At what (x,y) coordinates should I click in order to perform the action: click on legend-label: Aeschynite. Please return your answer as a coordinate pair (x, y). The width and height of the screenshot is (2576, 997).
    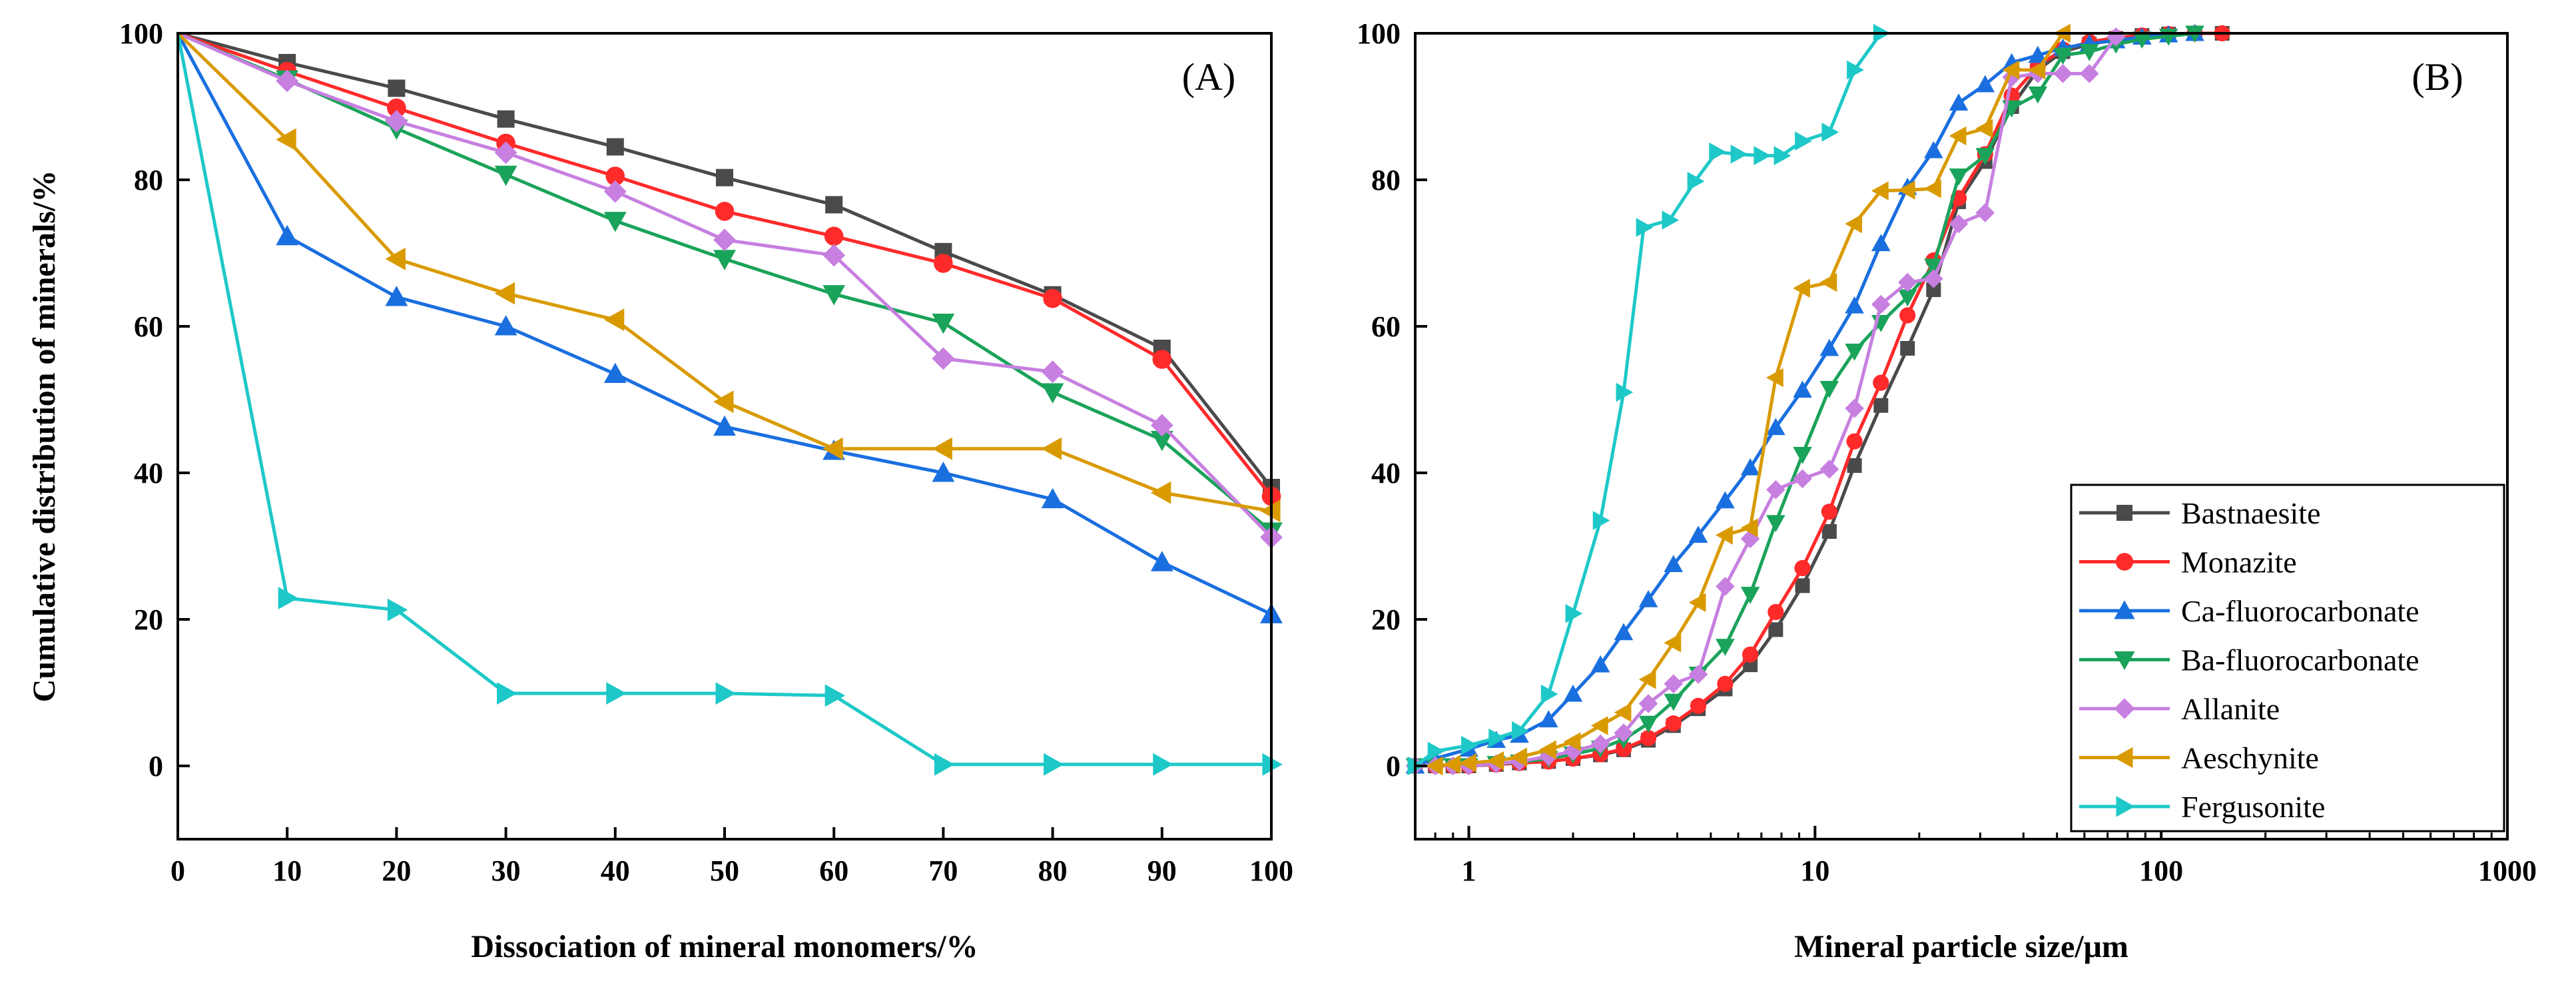
    Looking at the image, I should click on (2250, 758).